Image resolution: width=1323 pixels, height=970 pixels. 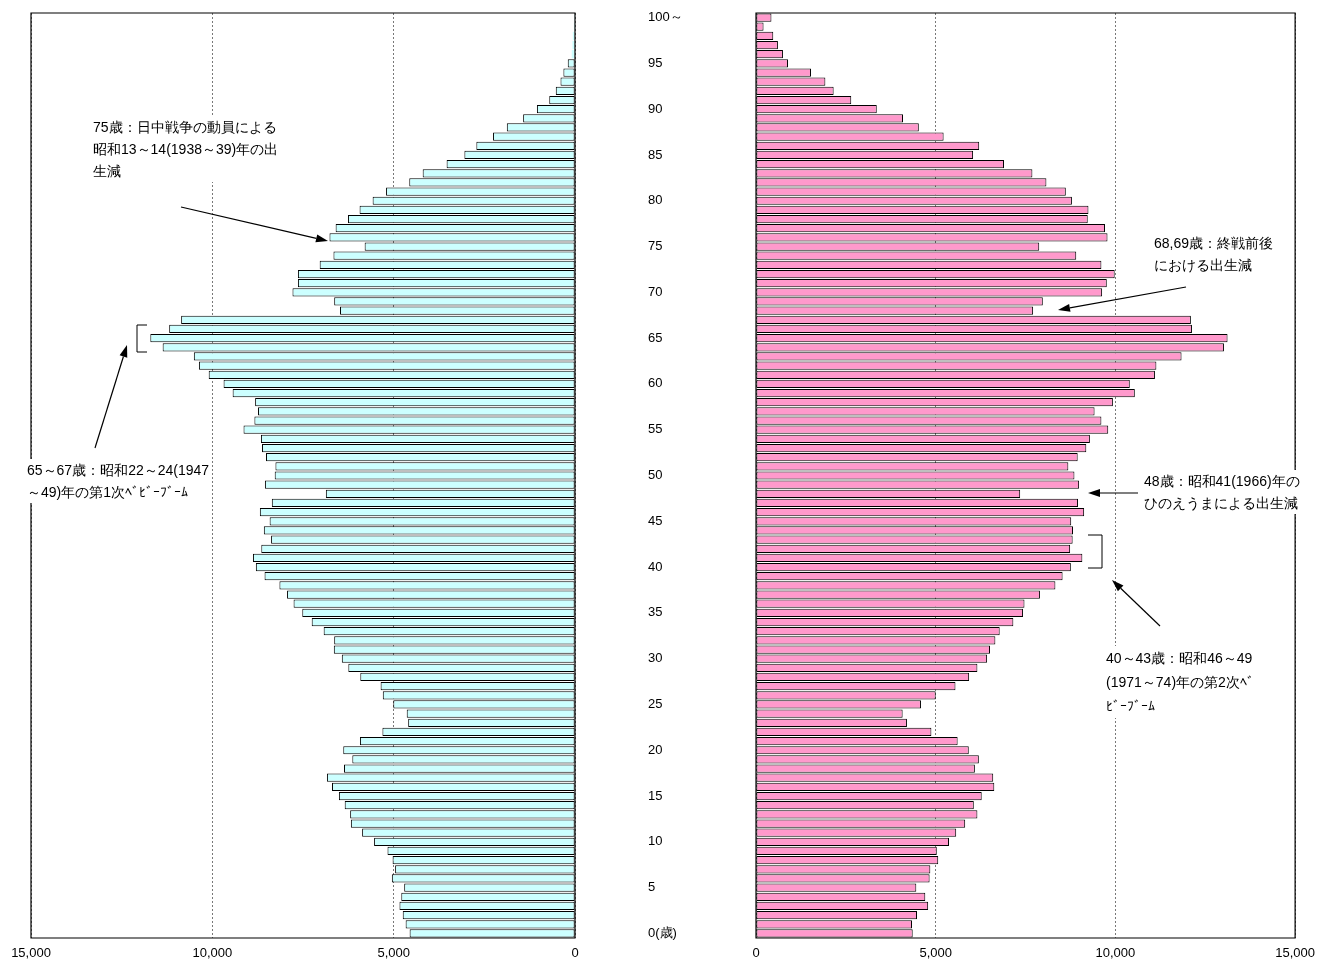 What do you see at coordinates (655, 841) in the screenshot?
I see `y-tick-label: 10` at bounding box center [655, 841].